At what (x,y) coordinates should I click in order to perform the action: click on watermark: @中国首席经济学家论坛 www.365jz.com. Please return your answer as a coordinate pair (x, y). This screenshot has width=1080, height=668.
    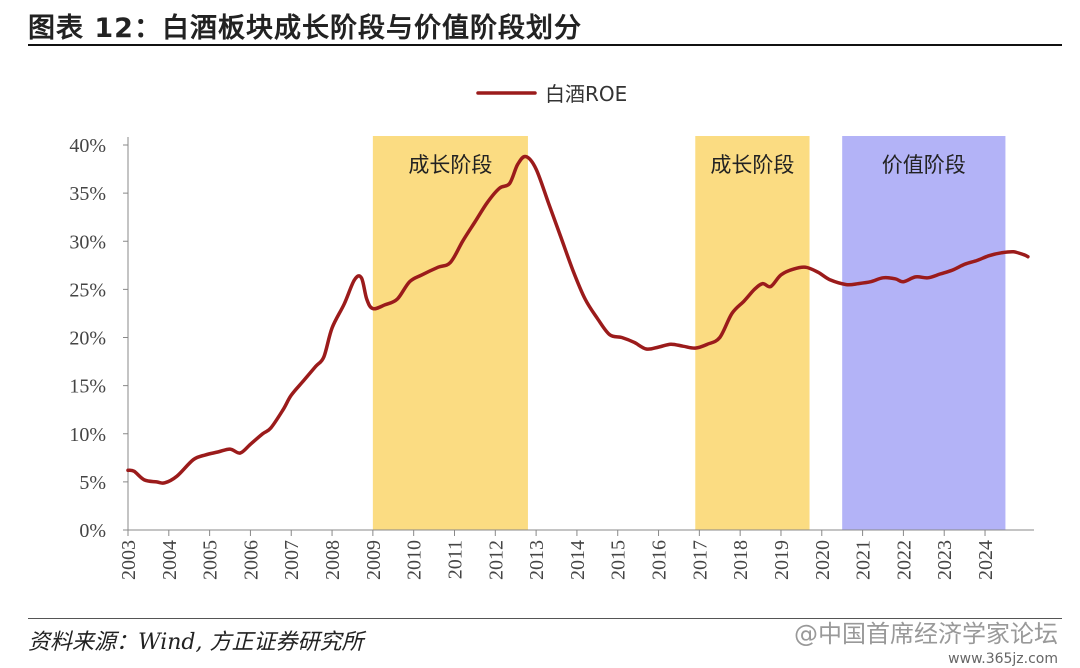
    Looking at the image, I should click on (926, 640).